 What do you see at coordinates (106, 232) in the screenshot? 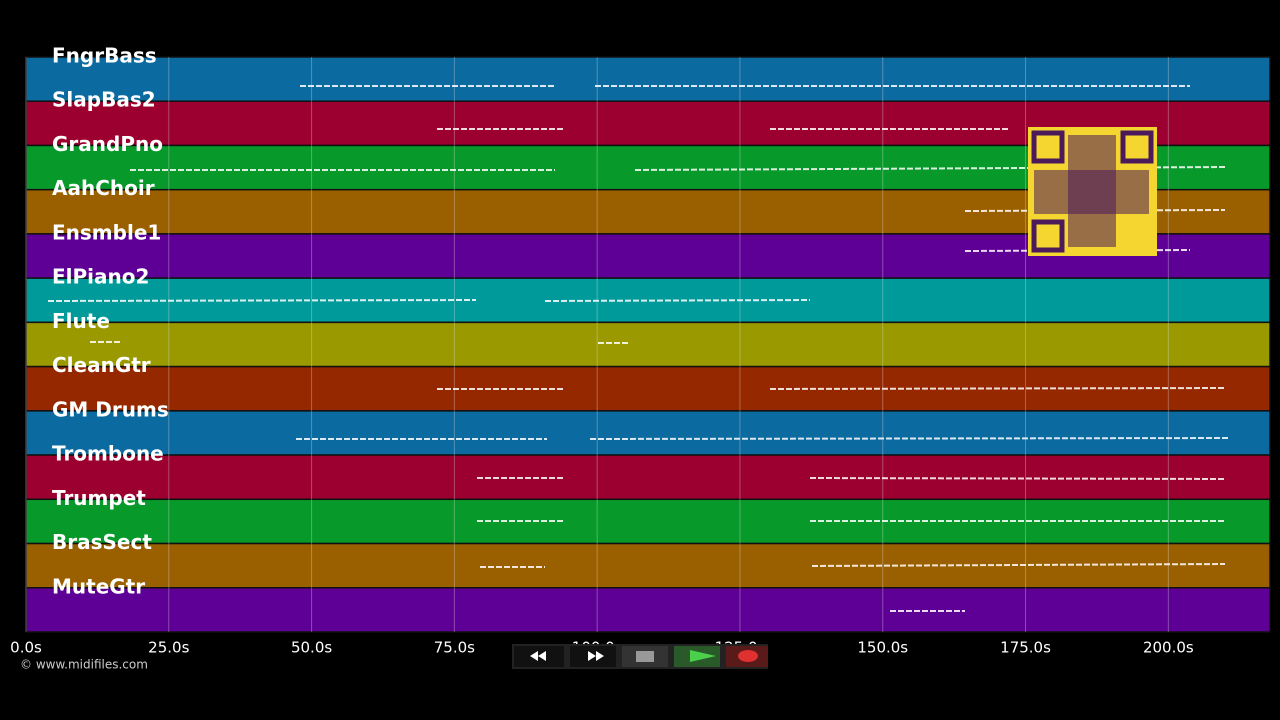
I see `track-name: Ensmble1` at bounding box center [106, 232].